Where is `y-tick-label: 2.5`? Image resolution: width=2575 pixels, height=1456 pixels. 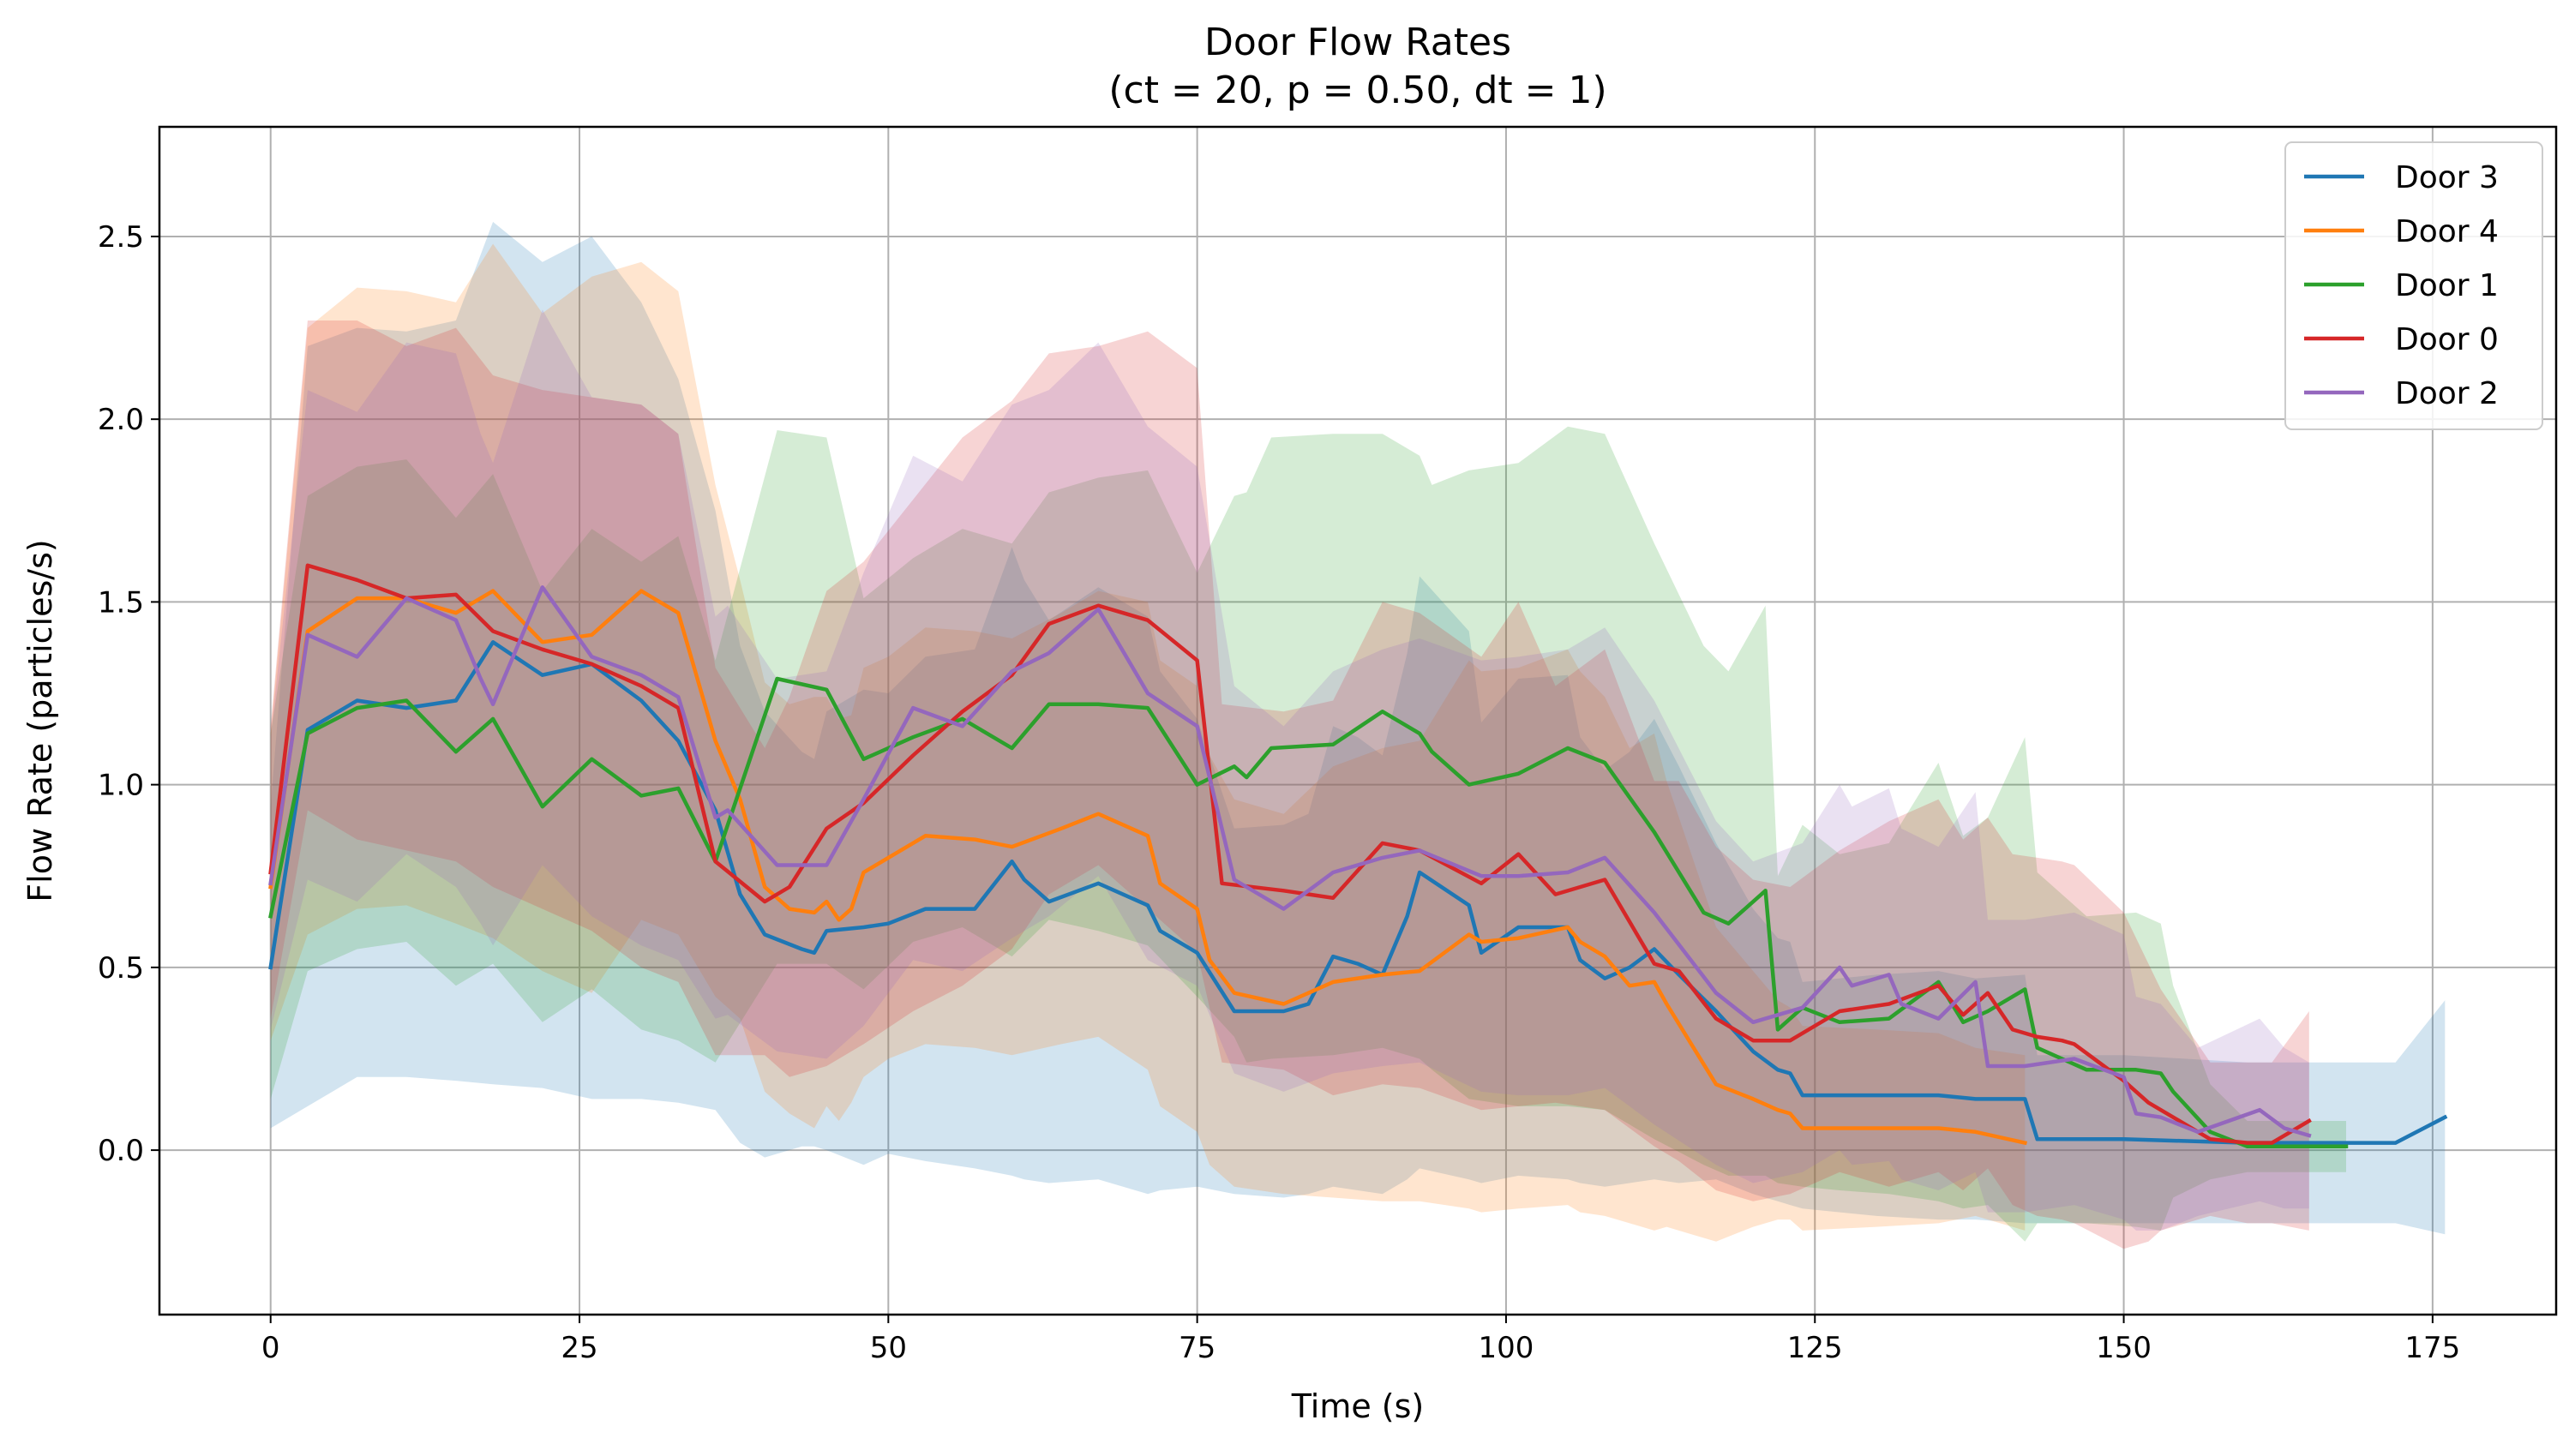 y-tick-label: 2.5 is located at coordinates (121, 238).